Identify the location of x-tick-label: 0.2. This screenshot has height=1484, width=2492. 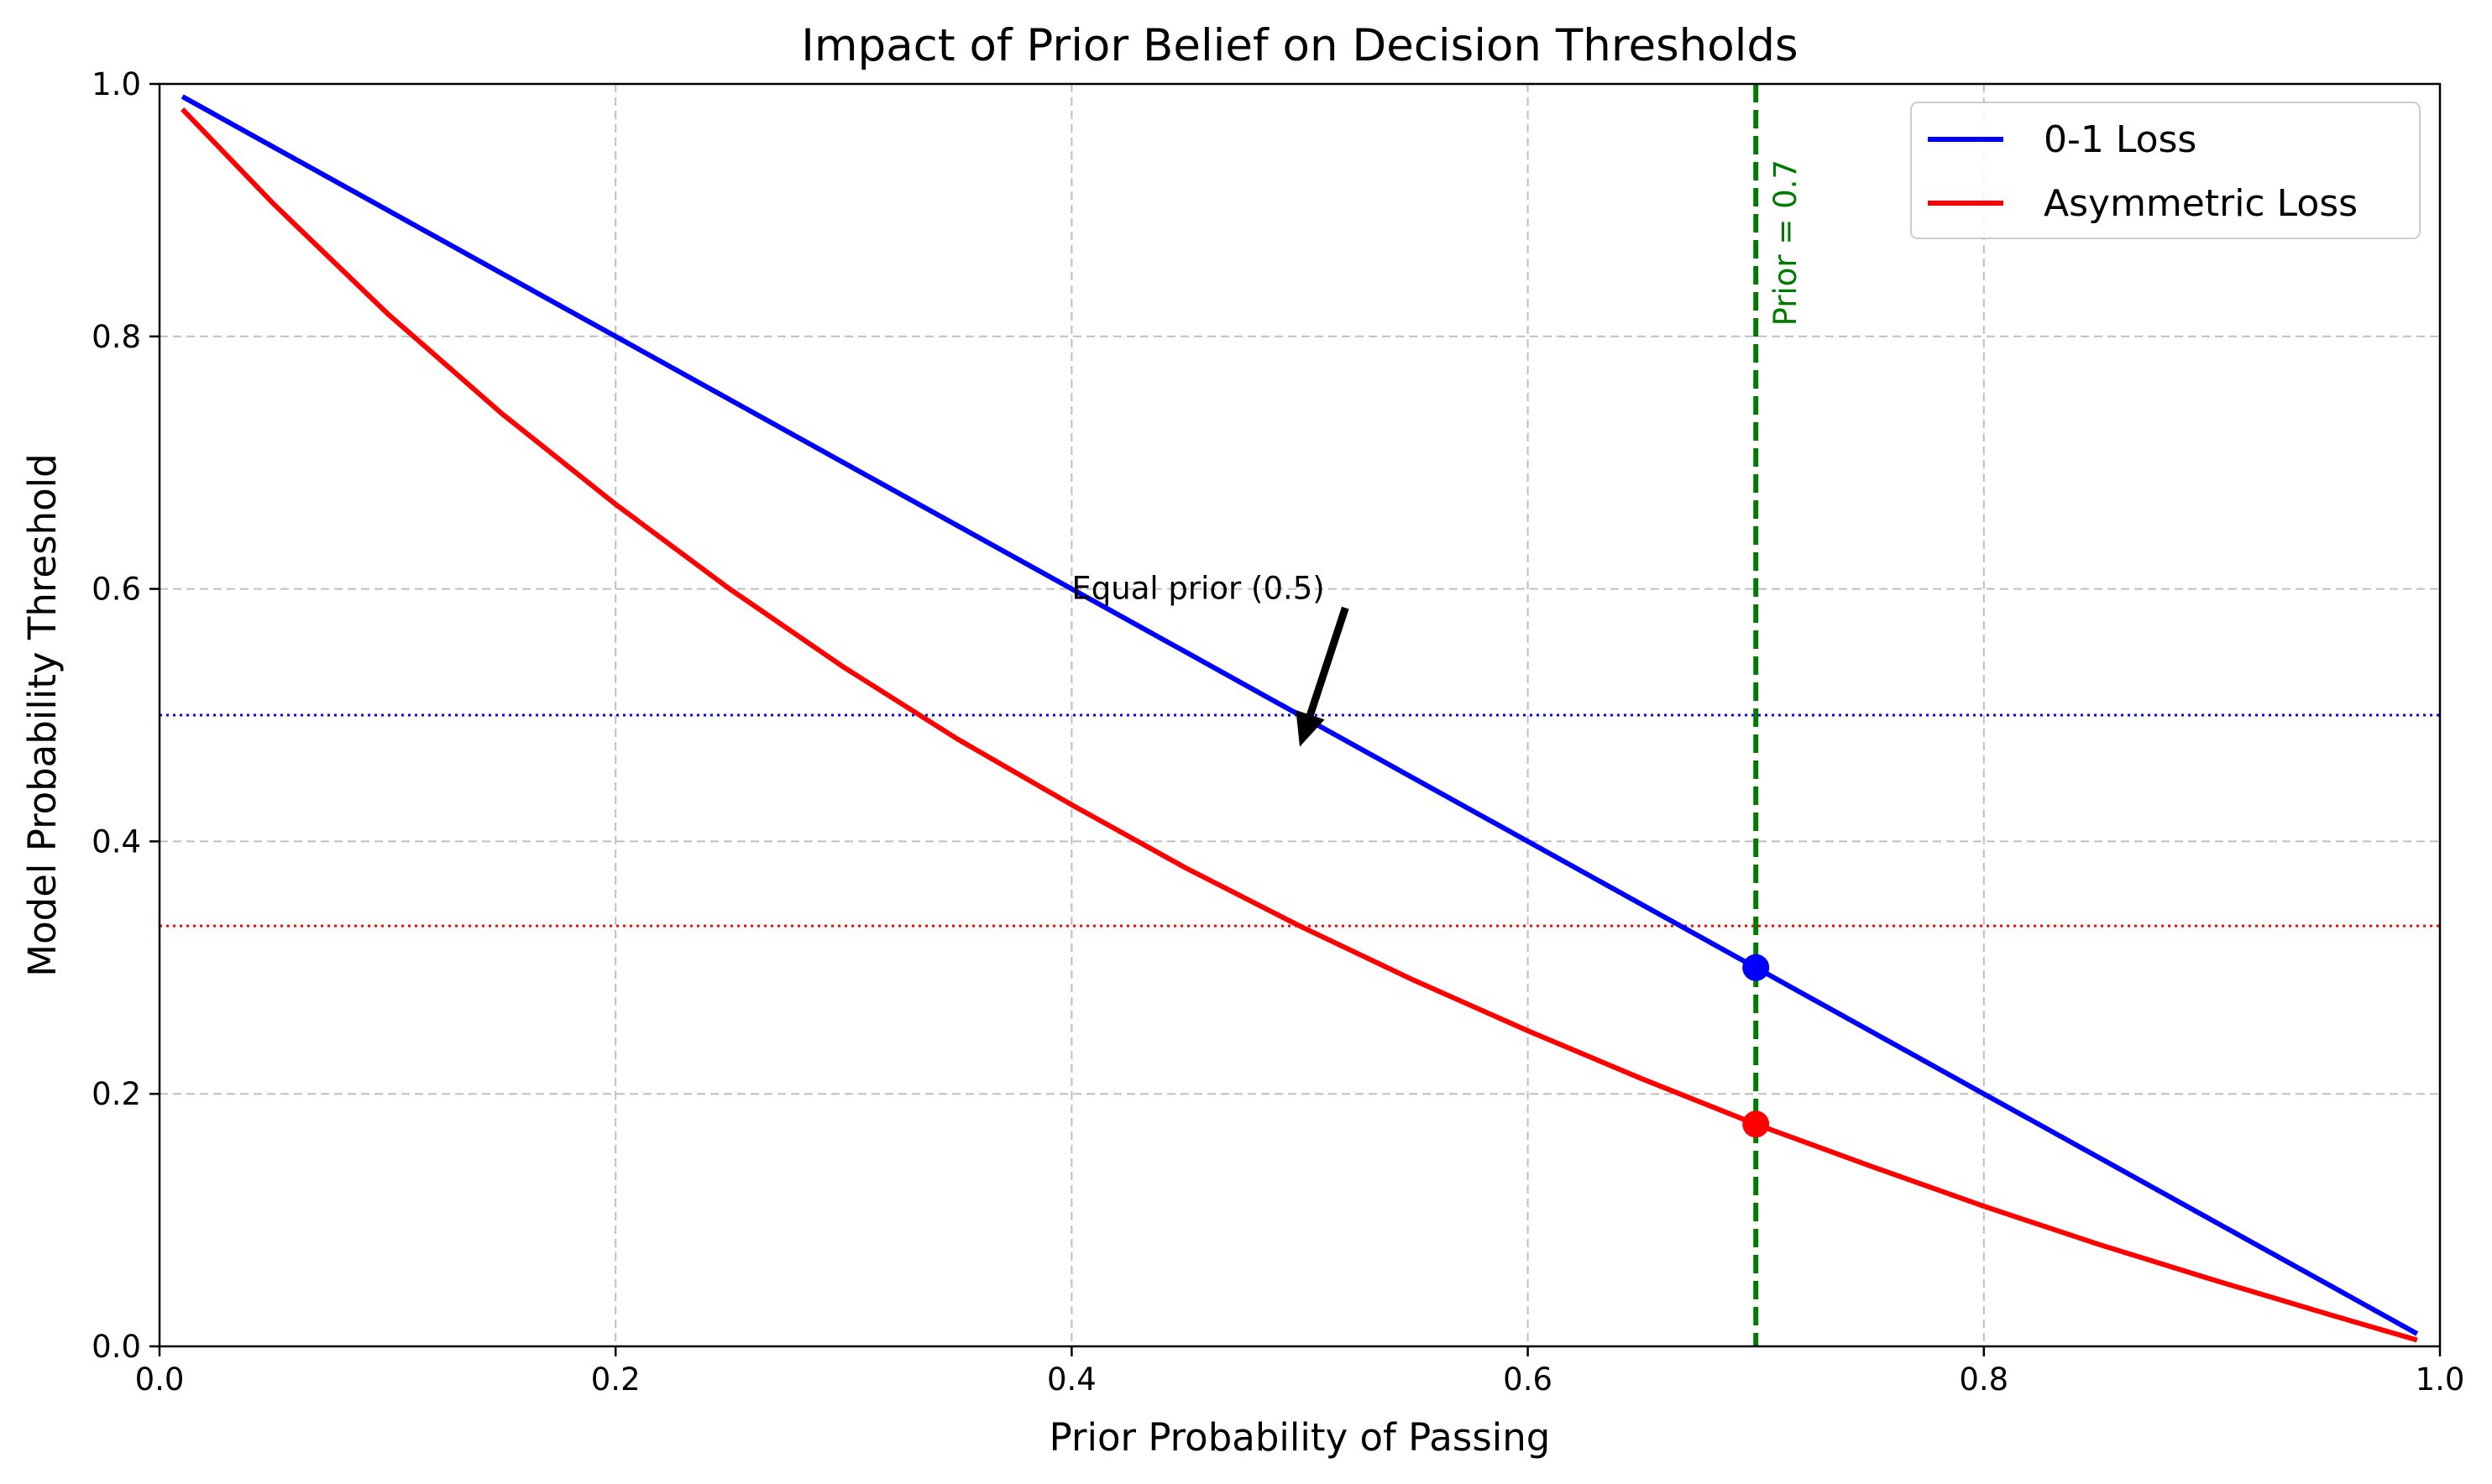
(616, 1379).